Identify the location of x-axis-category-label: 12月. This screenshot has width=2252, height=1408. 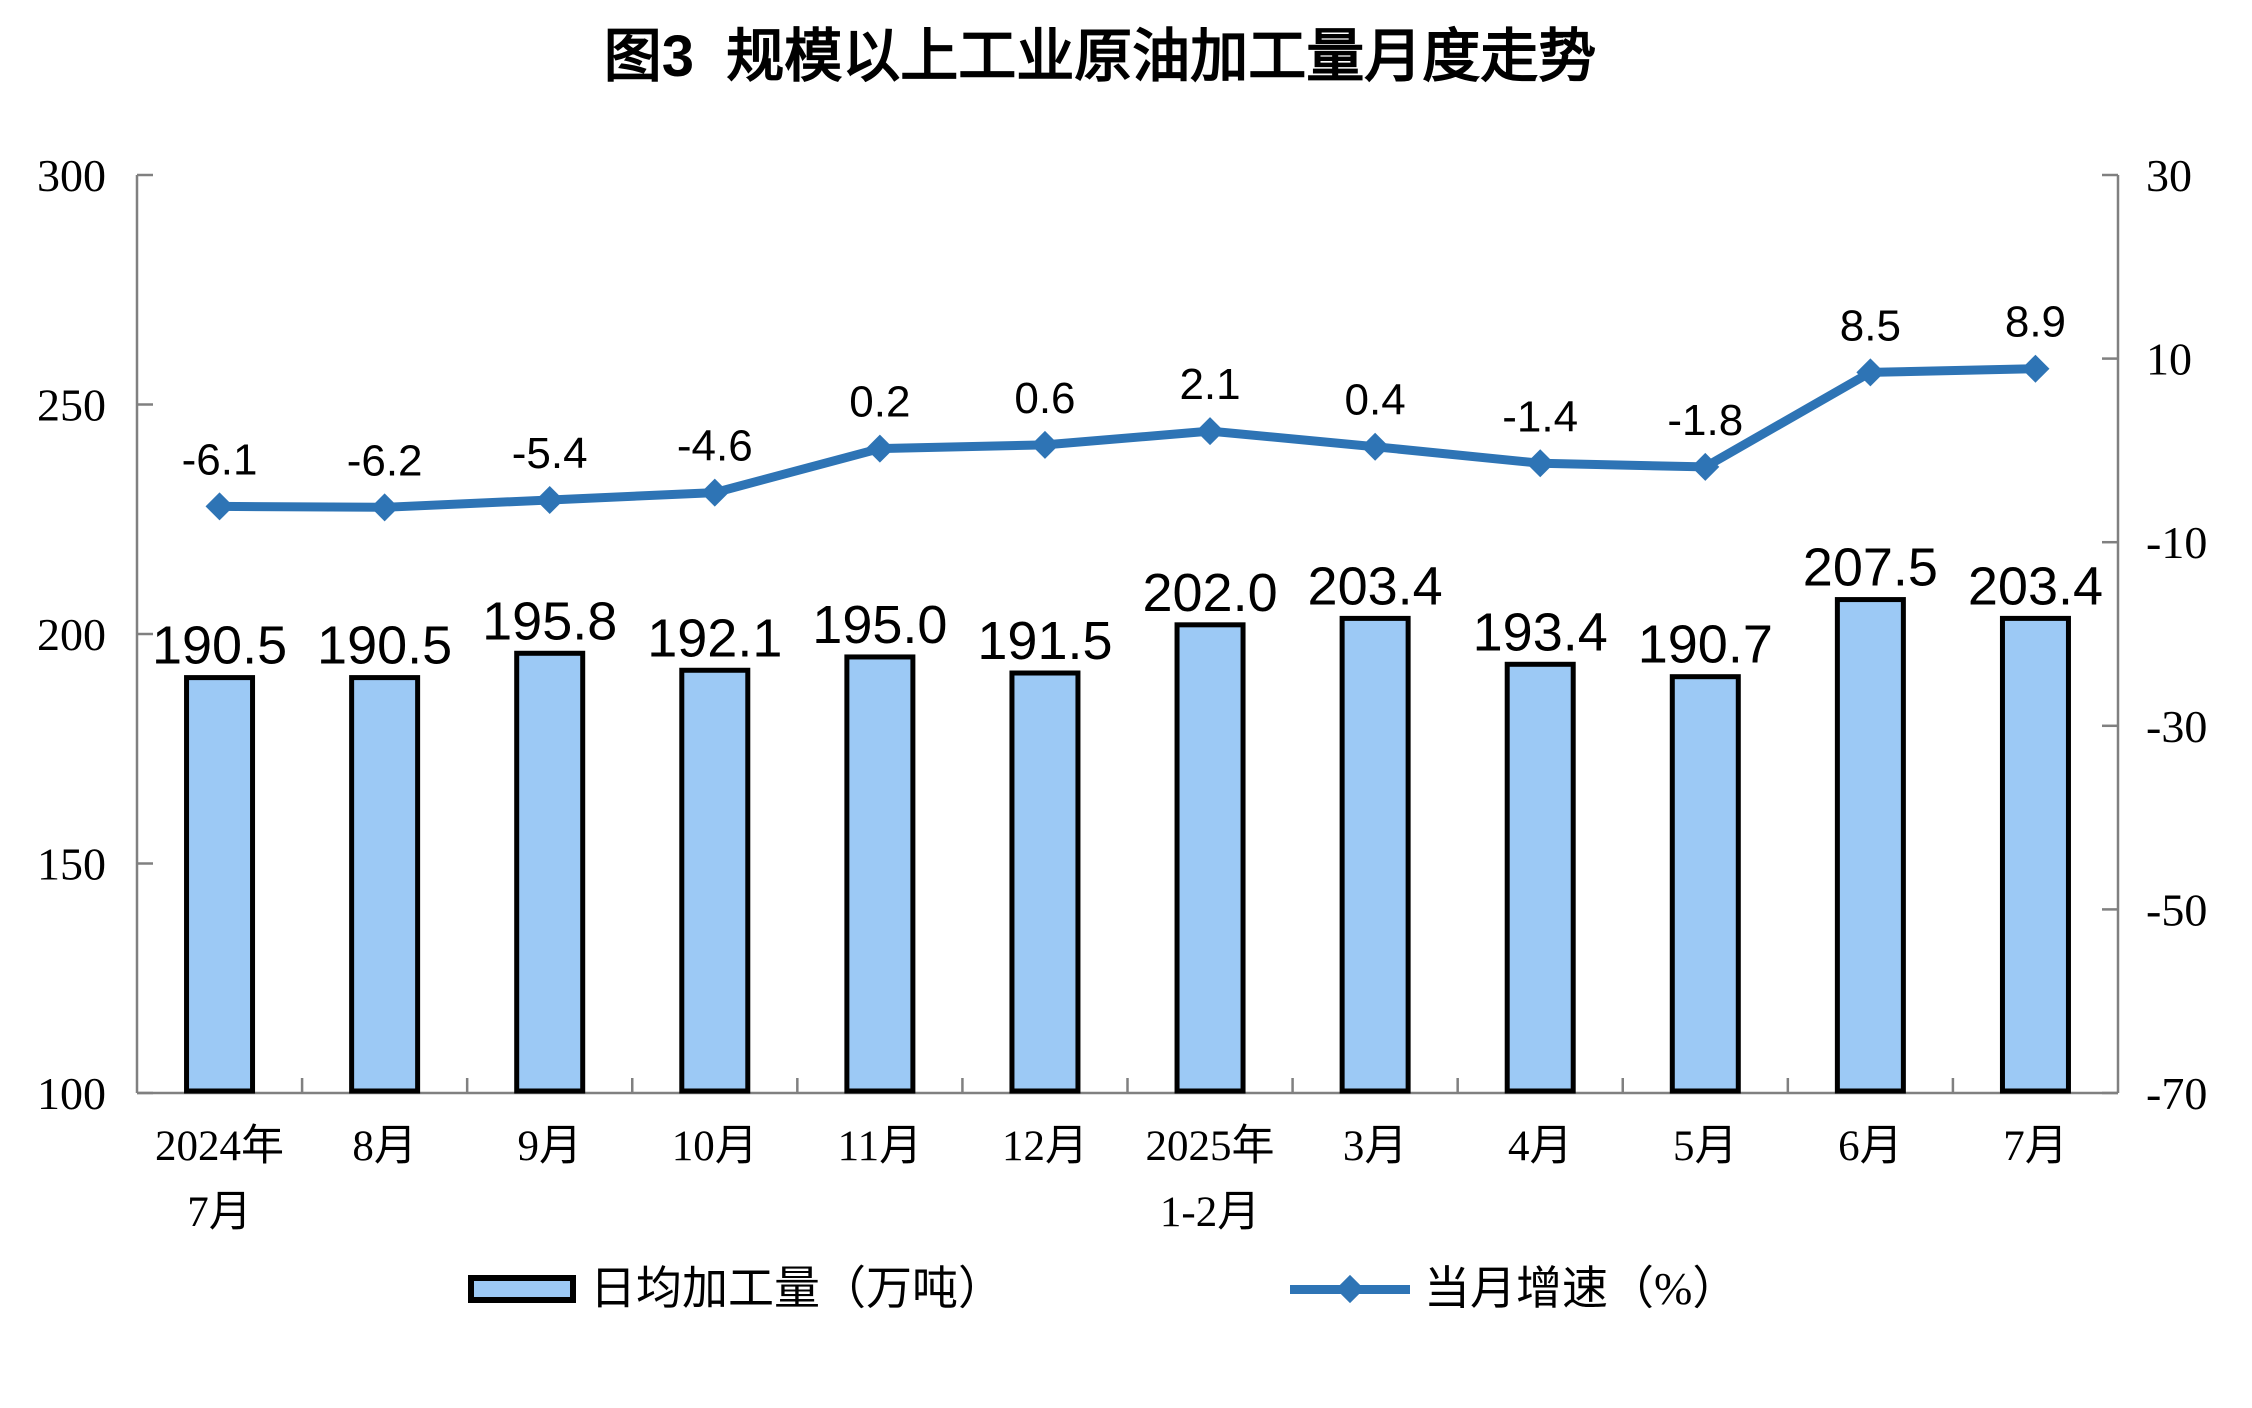
(1045, 1146).